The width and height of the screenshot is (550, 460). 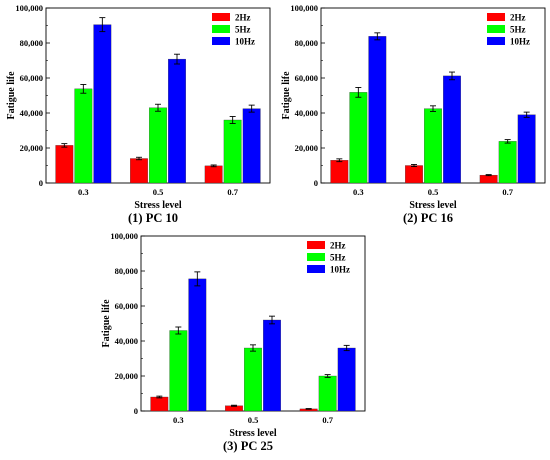 What do you see at coordinates (428, 218) in the screenshot?
I see `chart-caption: (2) PC 16` at bounding box center [428, 218].